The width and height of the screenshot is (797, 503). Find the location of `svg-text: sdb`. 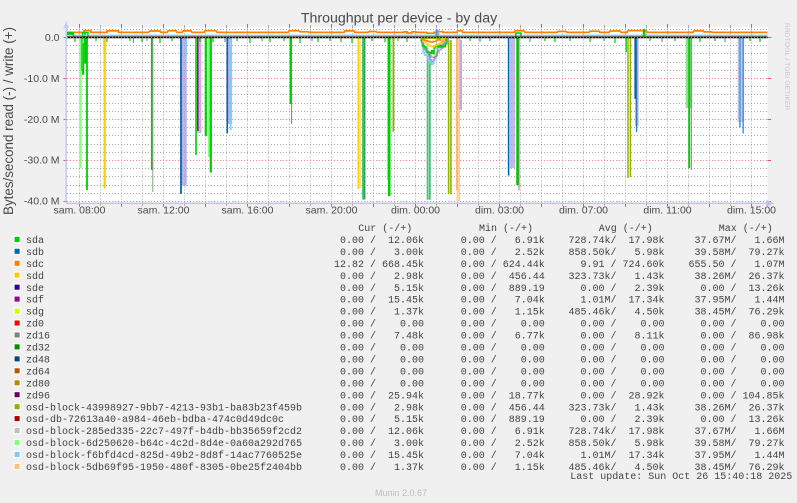

svg-text: sdb is located at coordinates (35, 253).